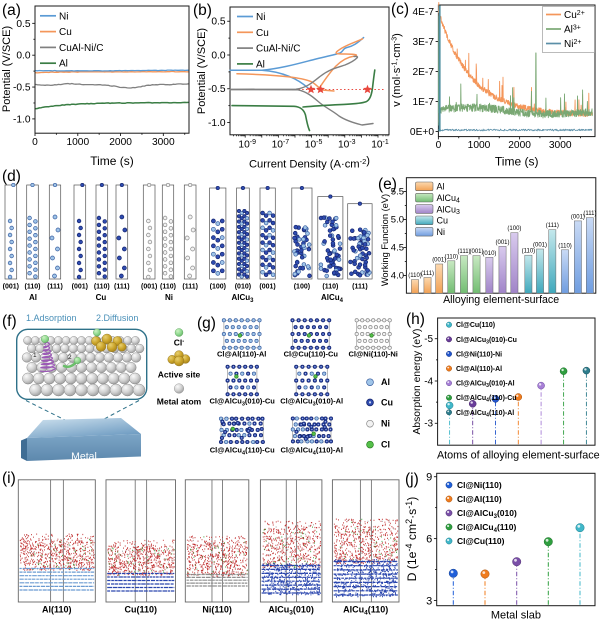 This screenshot has height=627, width=600. I want to click on svg-text: AlCu4(110), so click(365, 611).